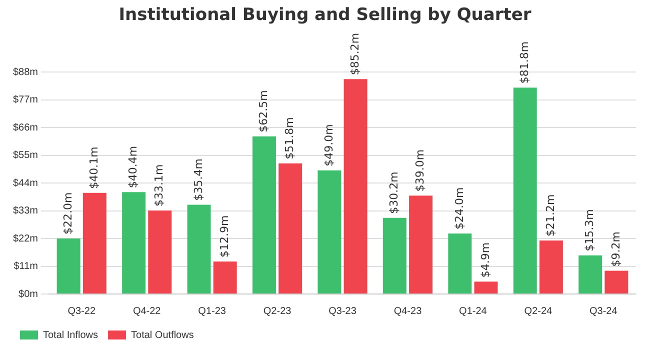  Describe the element at coordinates (355, 54) in the screenshot. I see `data-label: $85.2m` at that location.